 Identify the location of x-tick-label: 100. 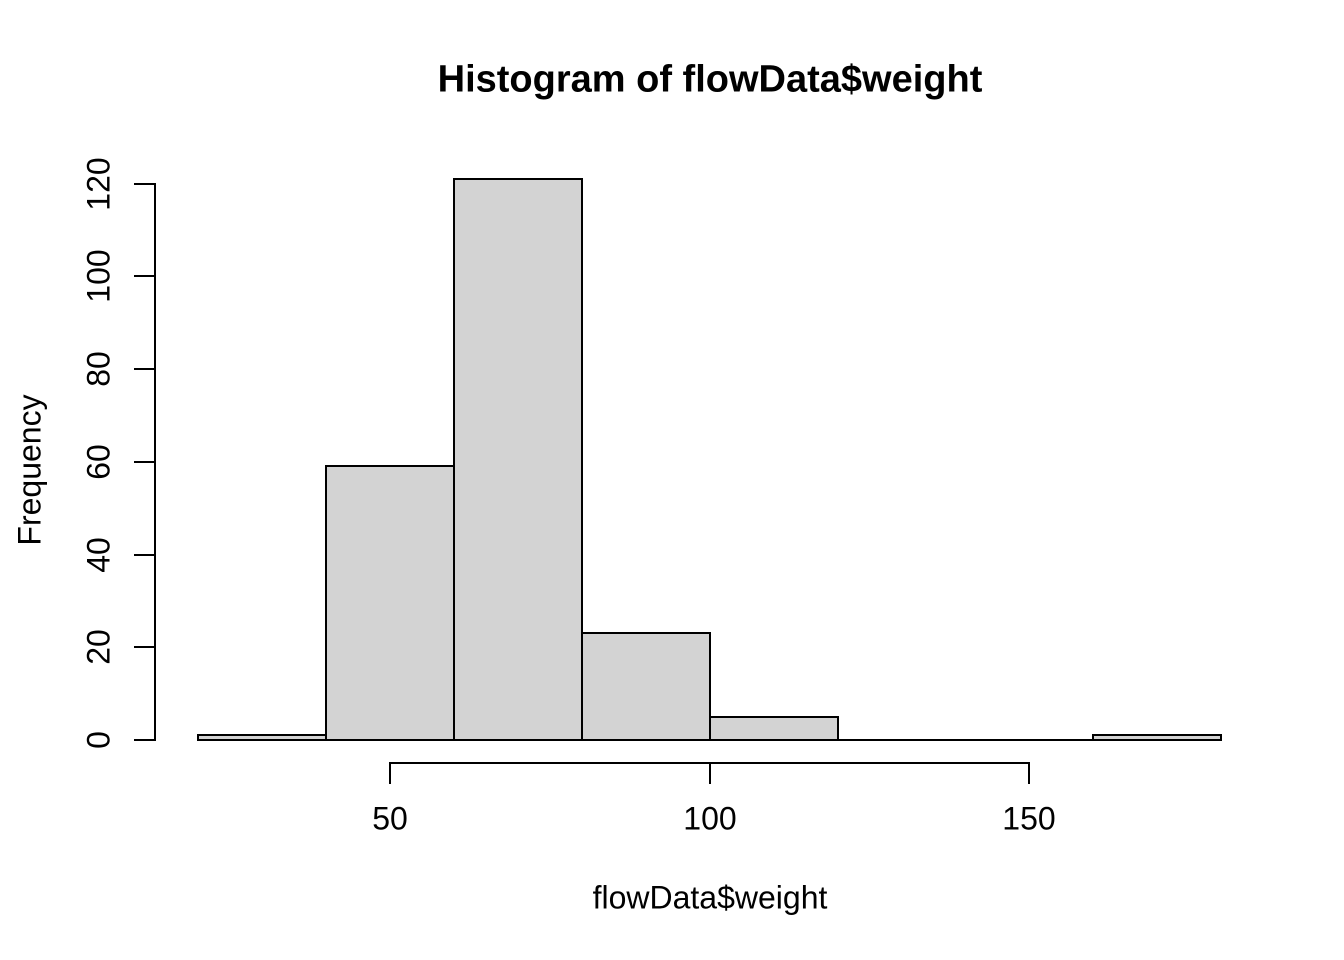
(710, 818).